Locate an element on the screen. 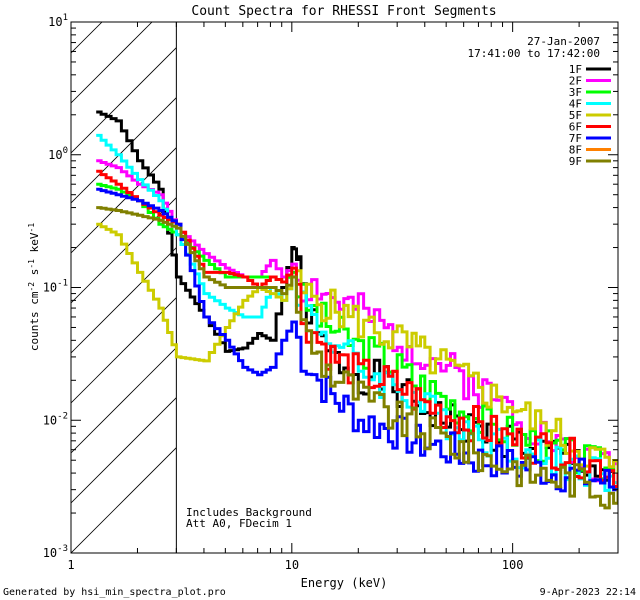 The image size is (640, 600). x-tick-label: 1 is located at coordinates (70, 565).